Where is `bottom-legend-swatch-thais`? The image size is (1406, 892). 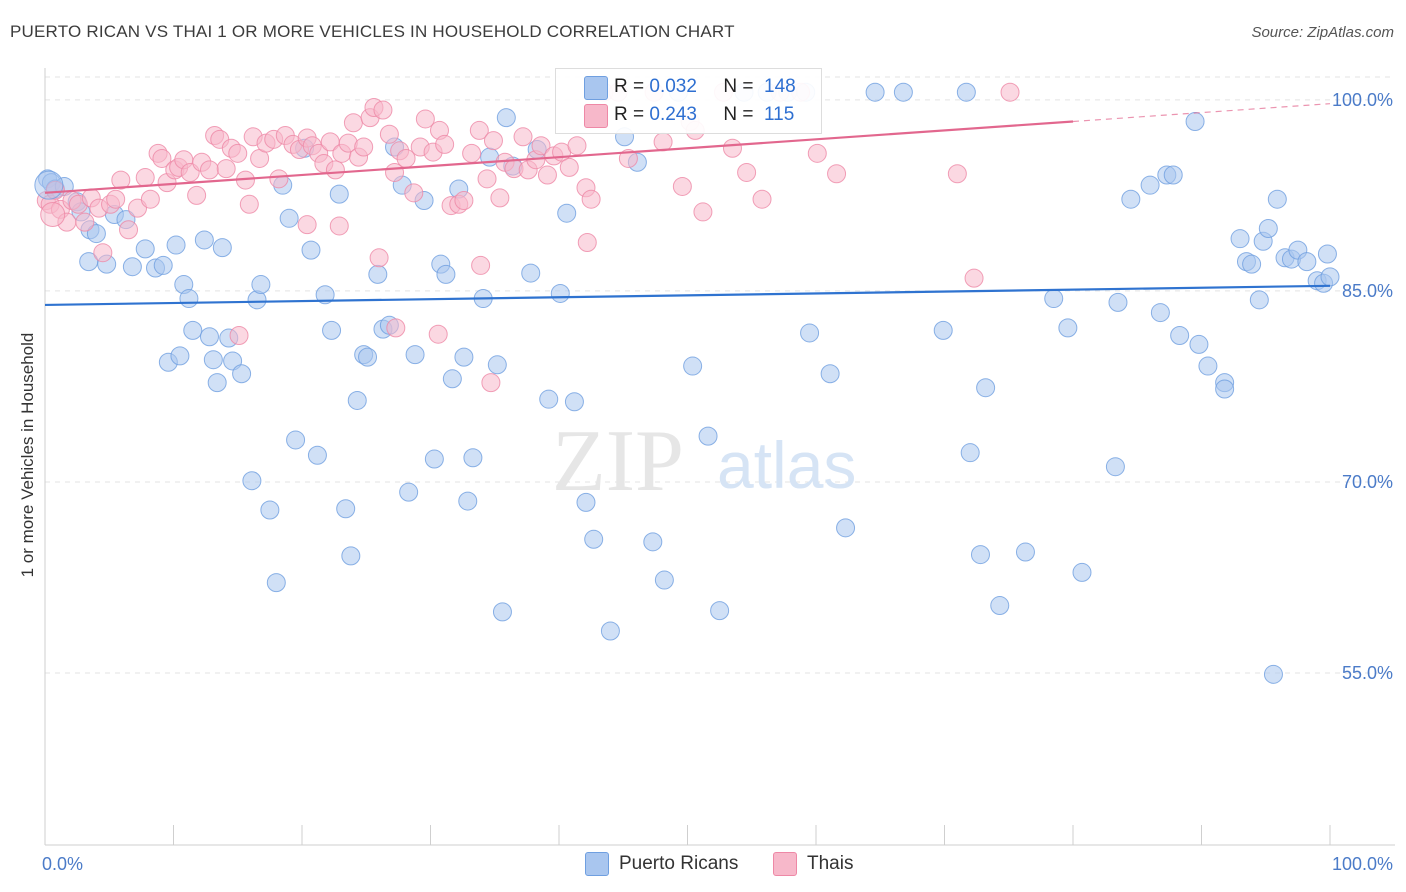
bottom-legend-swatch-thais is located at coordinates (785, 864).